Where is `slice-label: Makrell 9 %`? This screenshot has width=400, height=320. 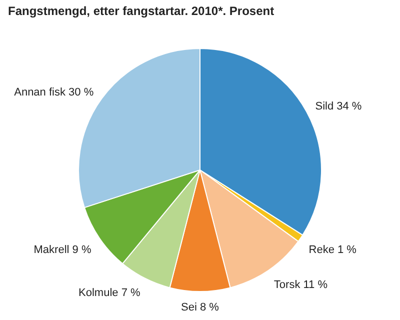
slice-label: Makrell 9 % is located at coordinates (63, 250).